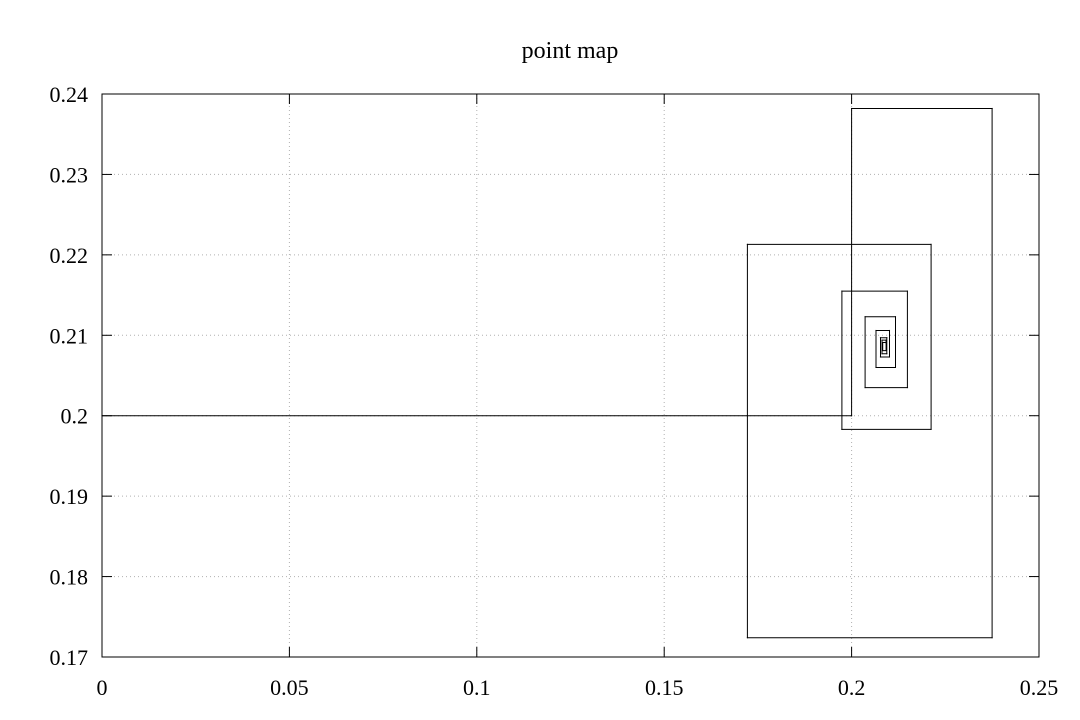 Image resolution: width=1080 pixels, height=720 pixels. What do you see at coordinates (75, 416) in the screenshot?
I see `y-tick-label: 0.2` at bounding box center [75, 416].